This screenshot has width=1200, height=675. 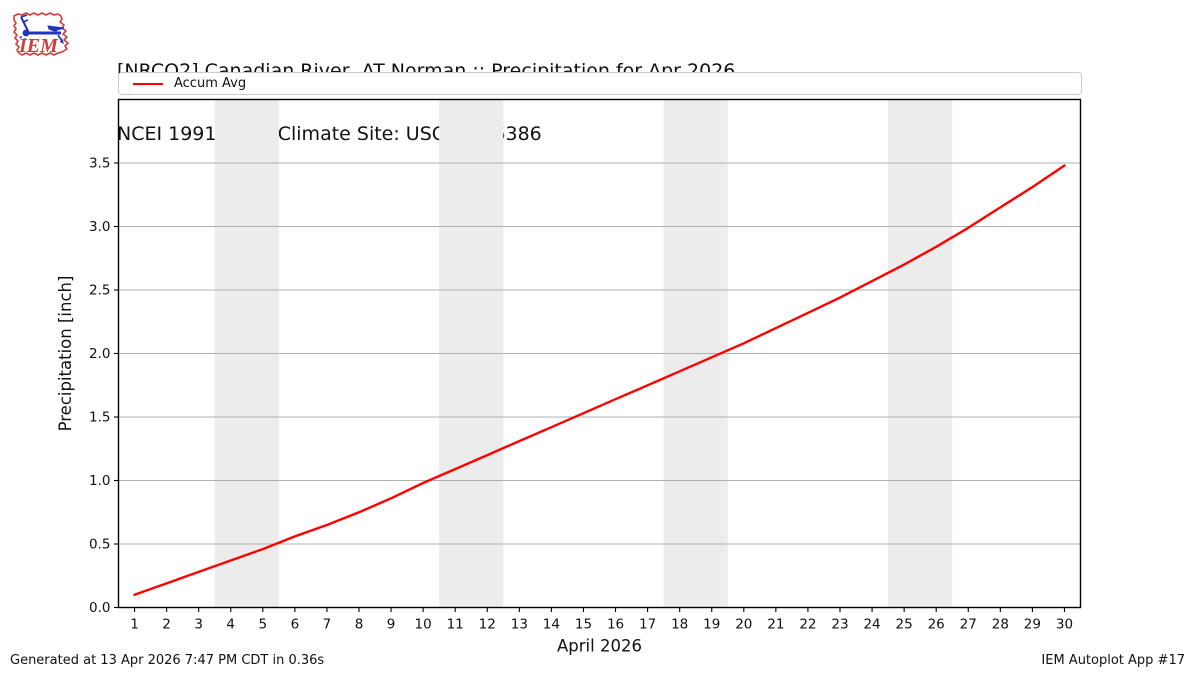 I want to click on x-tick-label: 26, so click(x=936, y=625).